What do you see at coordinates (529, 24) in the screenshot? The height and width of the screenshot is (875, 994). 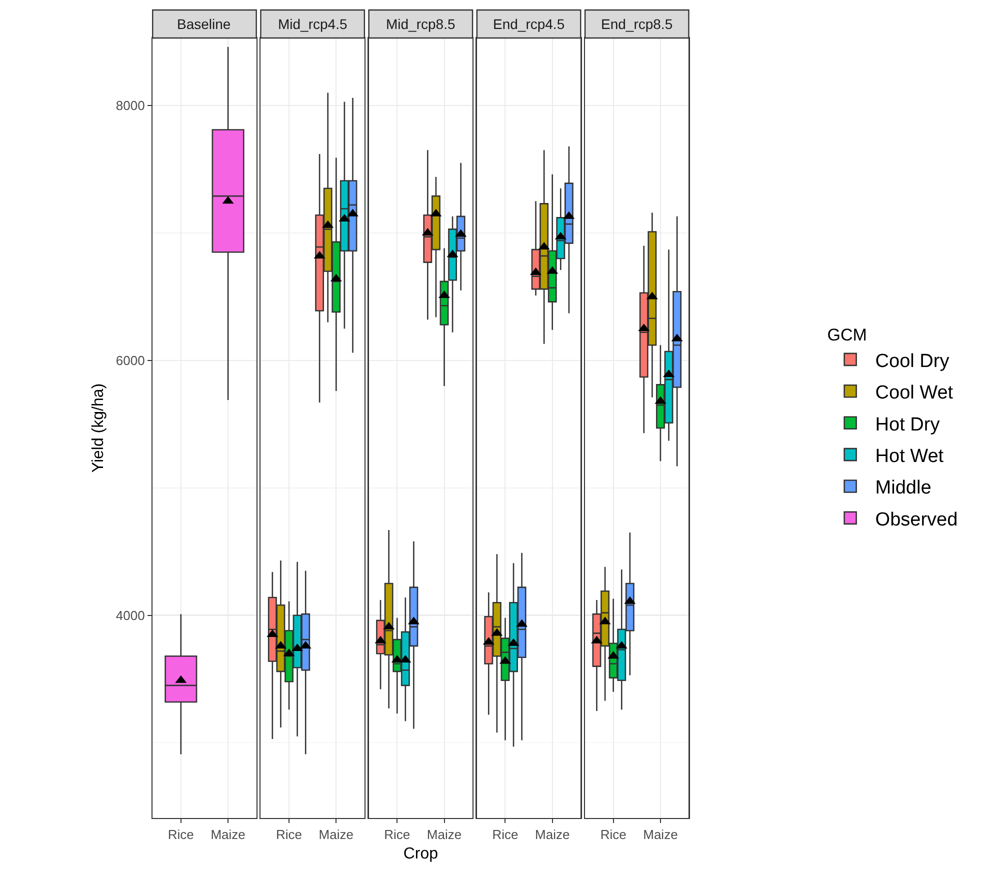 I see `chart-title: End_rcp4.5` at bounding box center [529, 24].